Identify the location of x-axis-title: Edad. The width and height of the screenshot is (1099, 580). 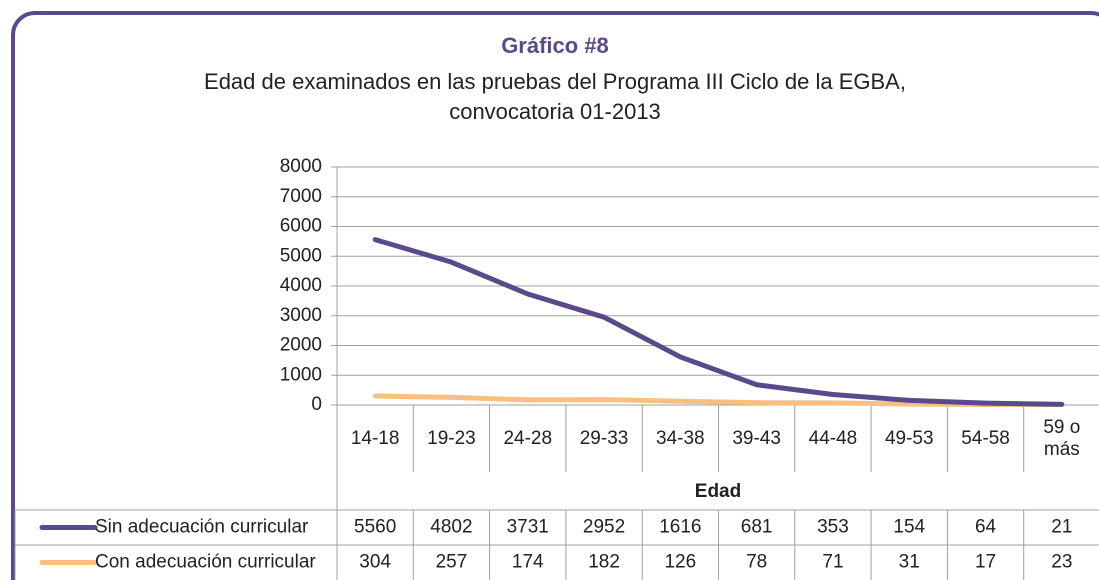
(718, 491).